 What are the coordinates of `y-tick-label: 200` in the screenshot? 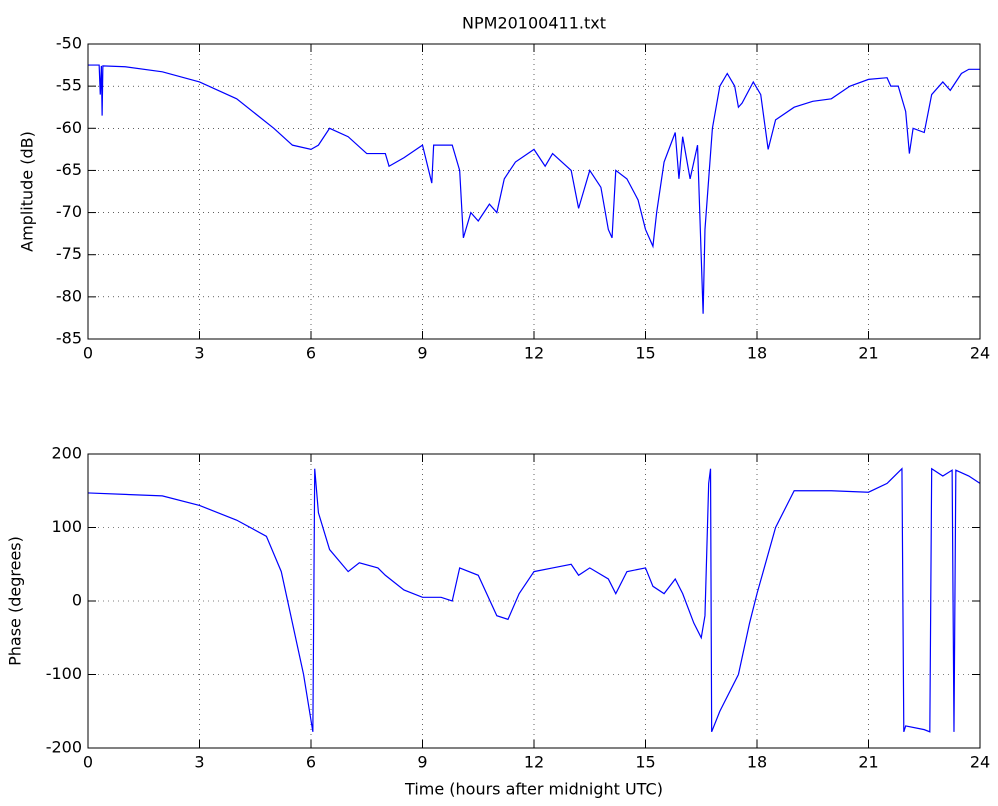 It's located at (66, 453).